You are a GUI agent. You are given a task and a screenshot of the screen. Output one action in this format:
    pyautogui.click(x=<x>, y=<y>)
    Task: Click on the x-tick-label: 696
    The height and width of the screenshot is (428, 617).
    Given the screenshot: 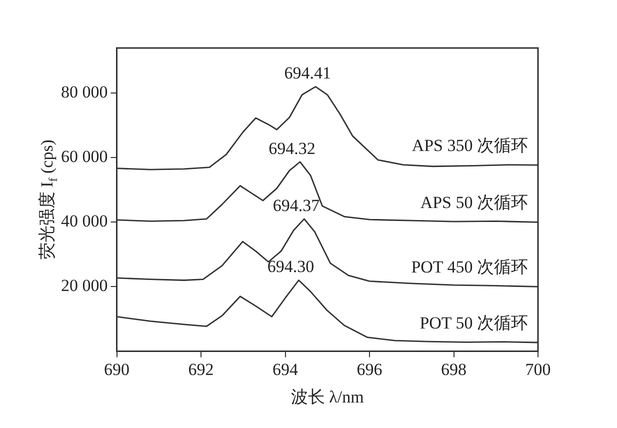 What is the action you would take?
    pyautogui.click(x=369, y=369)
    